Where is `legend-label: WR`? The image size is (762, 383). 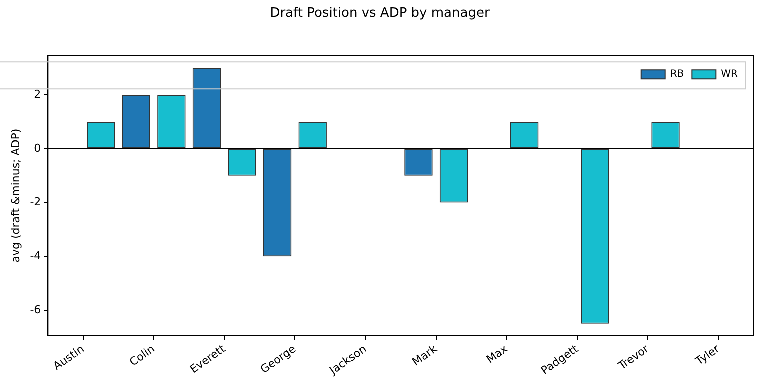
legend-label: WR is located at coordinates (729, 74).